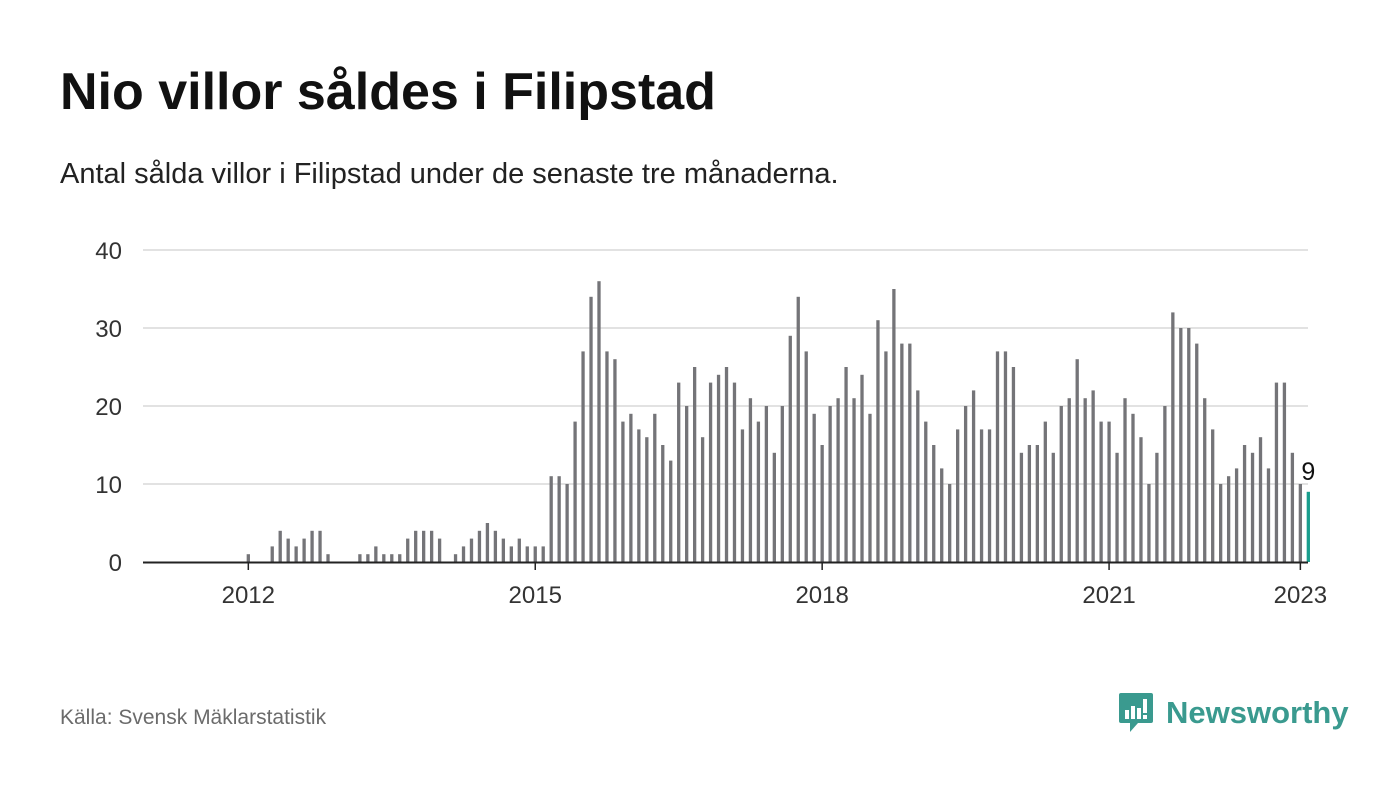 This screenshot has height=794, width=1400. I want to click on x-tick-label: 2023, so click(1300, 595).